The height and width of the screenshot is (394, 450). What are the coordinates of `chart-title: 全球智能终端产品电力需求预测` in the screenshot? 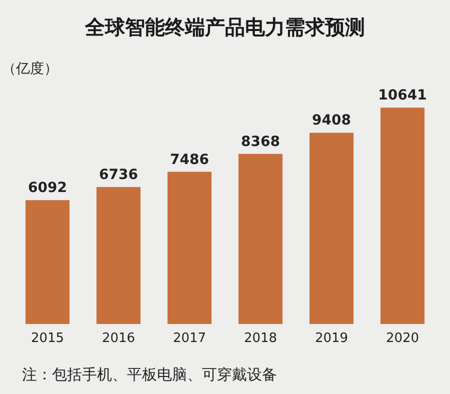 It's located at (224, 27).